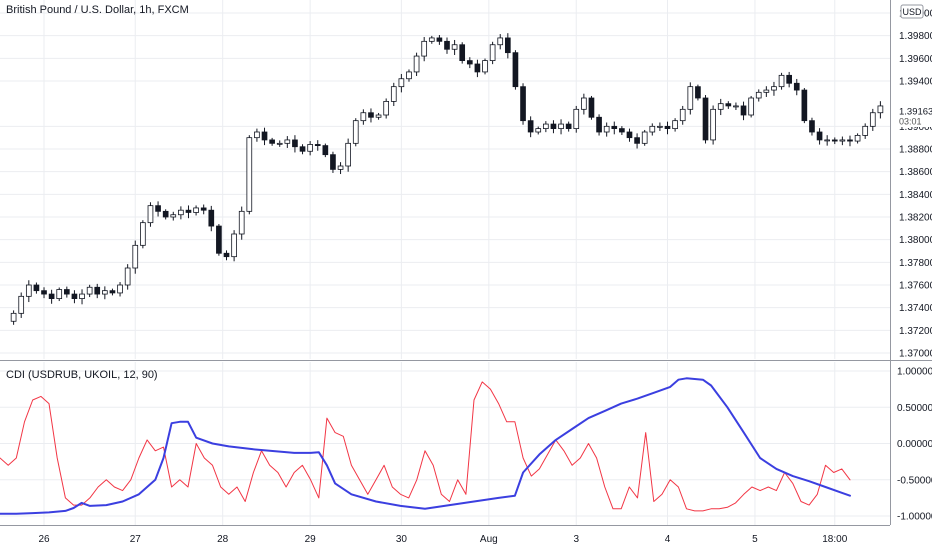  I want to click on price-tick-label: 1.39600, so click(915, 59).